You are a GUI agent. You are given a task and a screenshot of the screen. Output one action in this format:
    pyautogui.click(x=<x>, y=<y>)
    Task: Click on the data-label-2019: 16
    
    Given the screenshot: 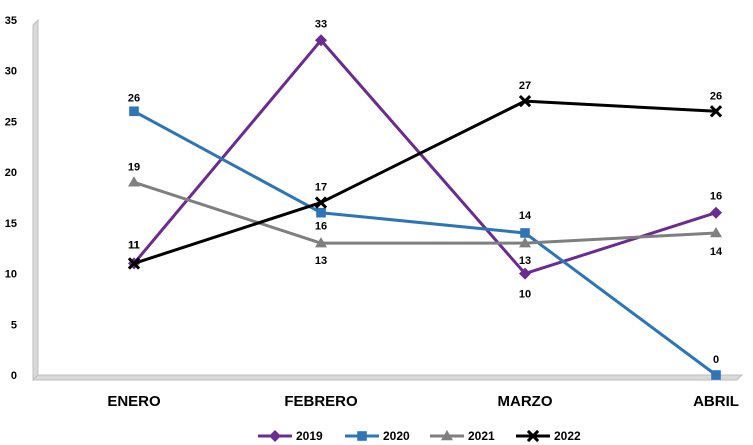 What is the action you would take?
    pyautogui.click(x=716, y=197)
    